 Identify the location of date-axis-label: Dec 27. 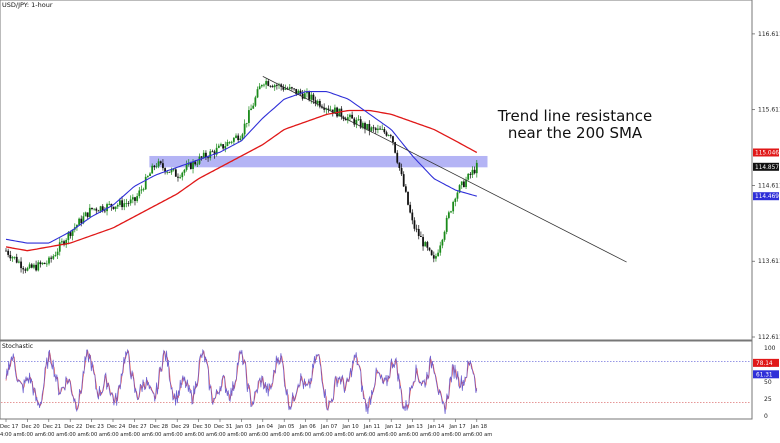
(137, 427).